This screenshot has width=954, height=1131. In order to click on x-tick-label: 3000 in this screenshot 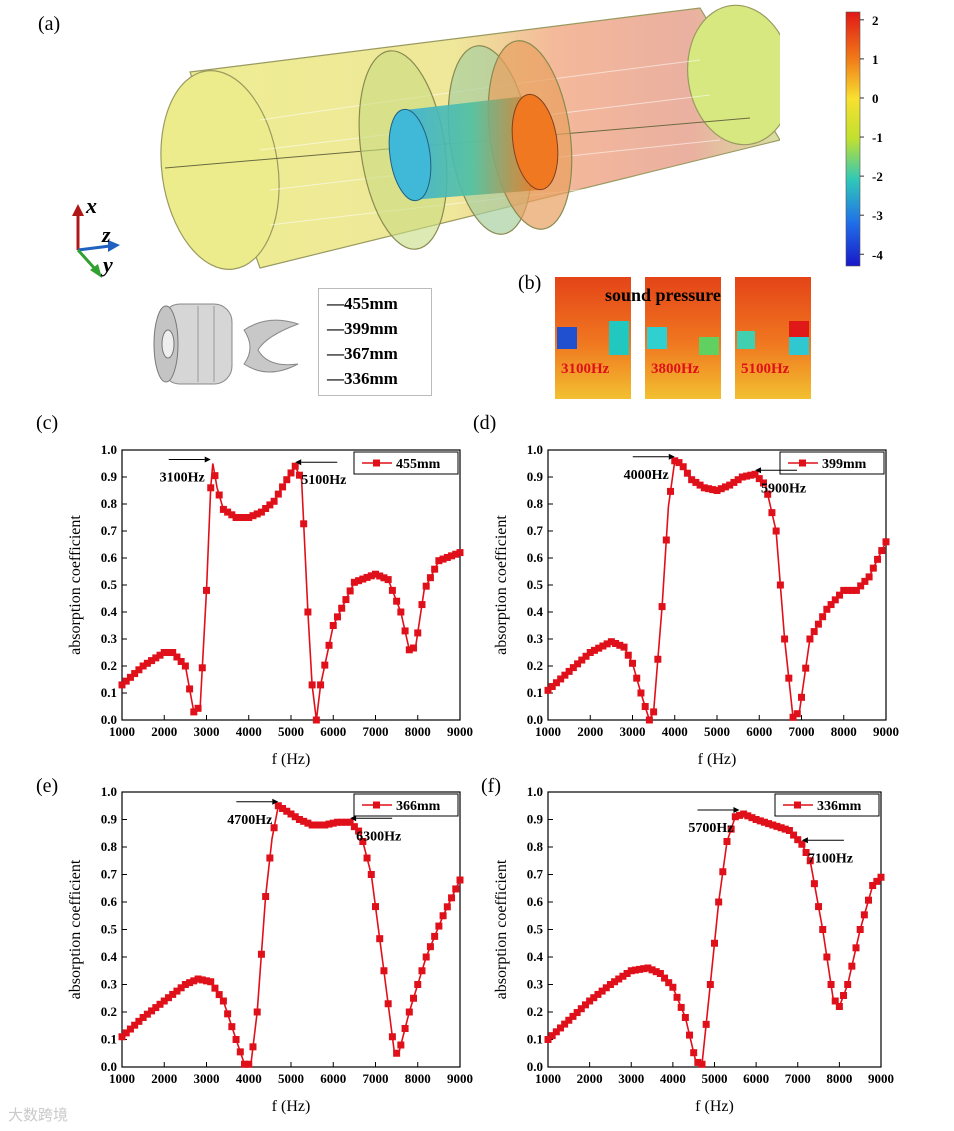, I will do `click(633, 731)`.